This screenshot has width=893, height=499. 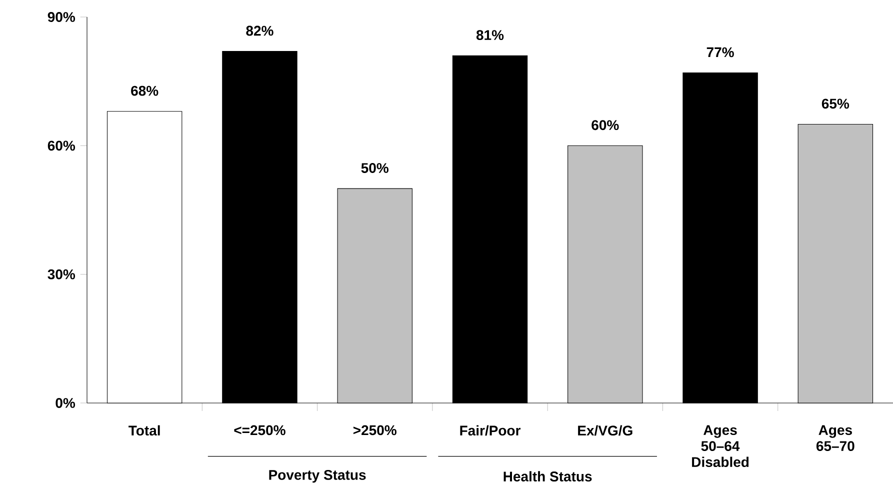 What do you see at coordinates (720, 52) in the screenshot?
I see `data-label: 77%` at bounding box center [720, 52].